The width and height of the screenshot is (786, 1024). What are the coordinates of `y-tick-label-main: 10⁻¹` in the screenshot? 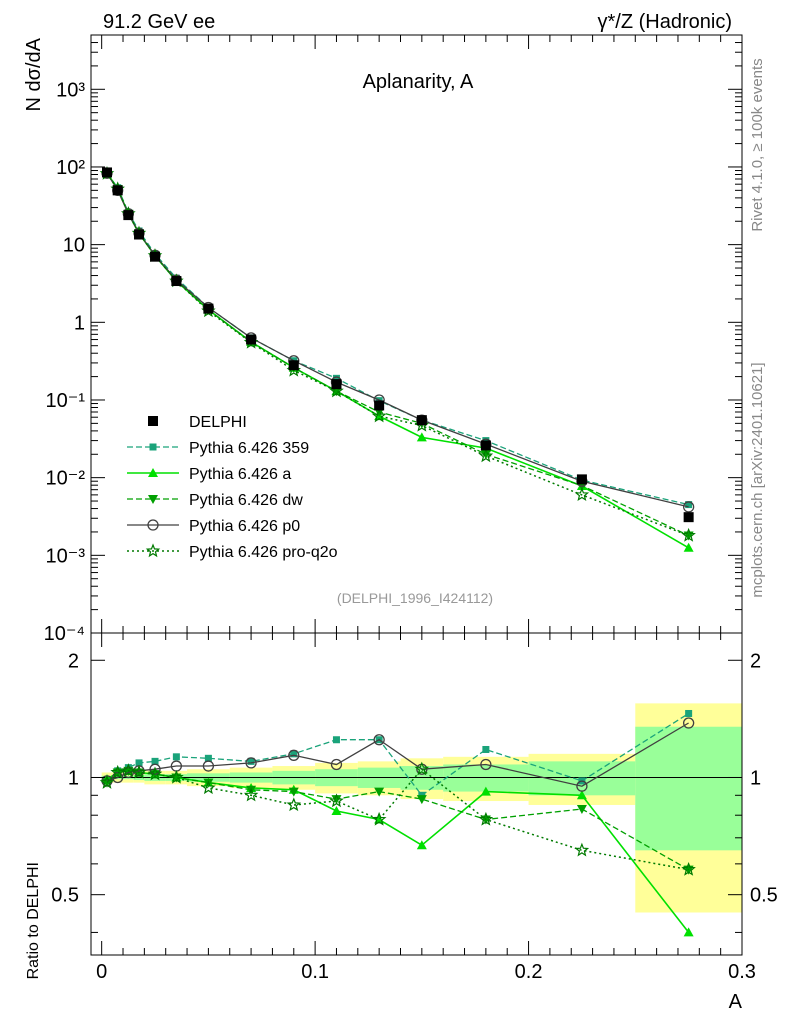 It's located at (66, 401).